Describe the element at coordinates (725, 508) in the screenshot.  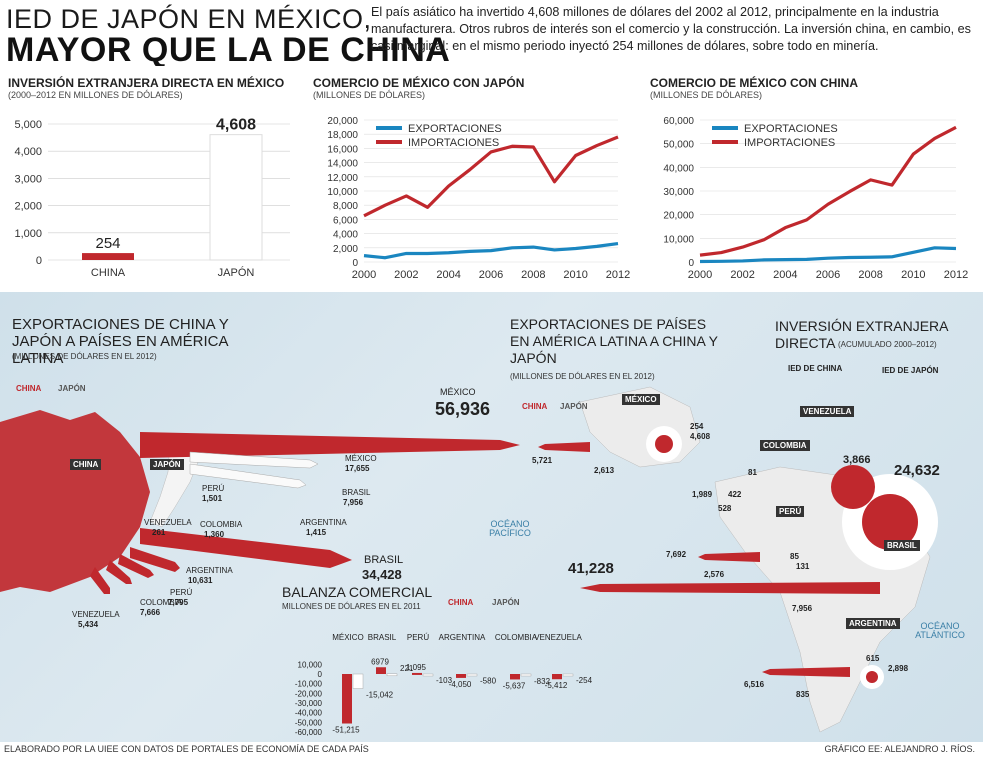
I see `latam-colombia-japon-value: 528` at that location.